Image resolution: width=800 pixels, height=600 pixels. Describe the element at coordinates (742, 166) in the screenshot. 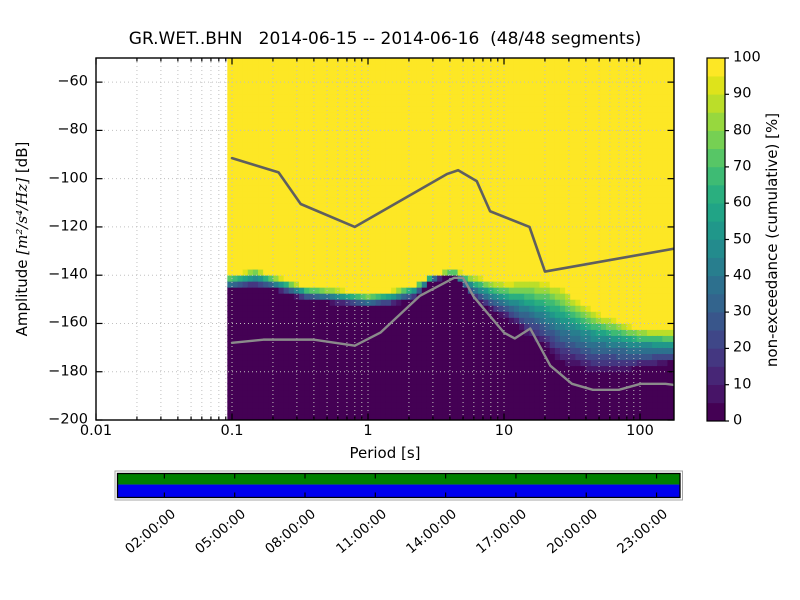

I see `colorbar-tick-label: 70` at that location.